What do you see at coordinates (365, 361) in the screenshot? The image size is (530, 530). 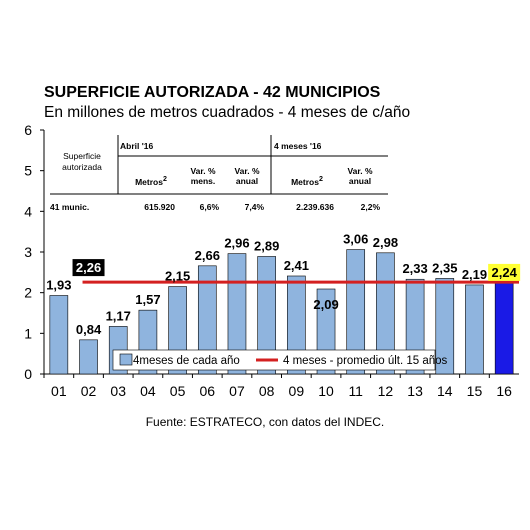 I see `legend-label-average: 4 meses - promedio últ. 15 años` at bounding box center [365, 361].